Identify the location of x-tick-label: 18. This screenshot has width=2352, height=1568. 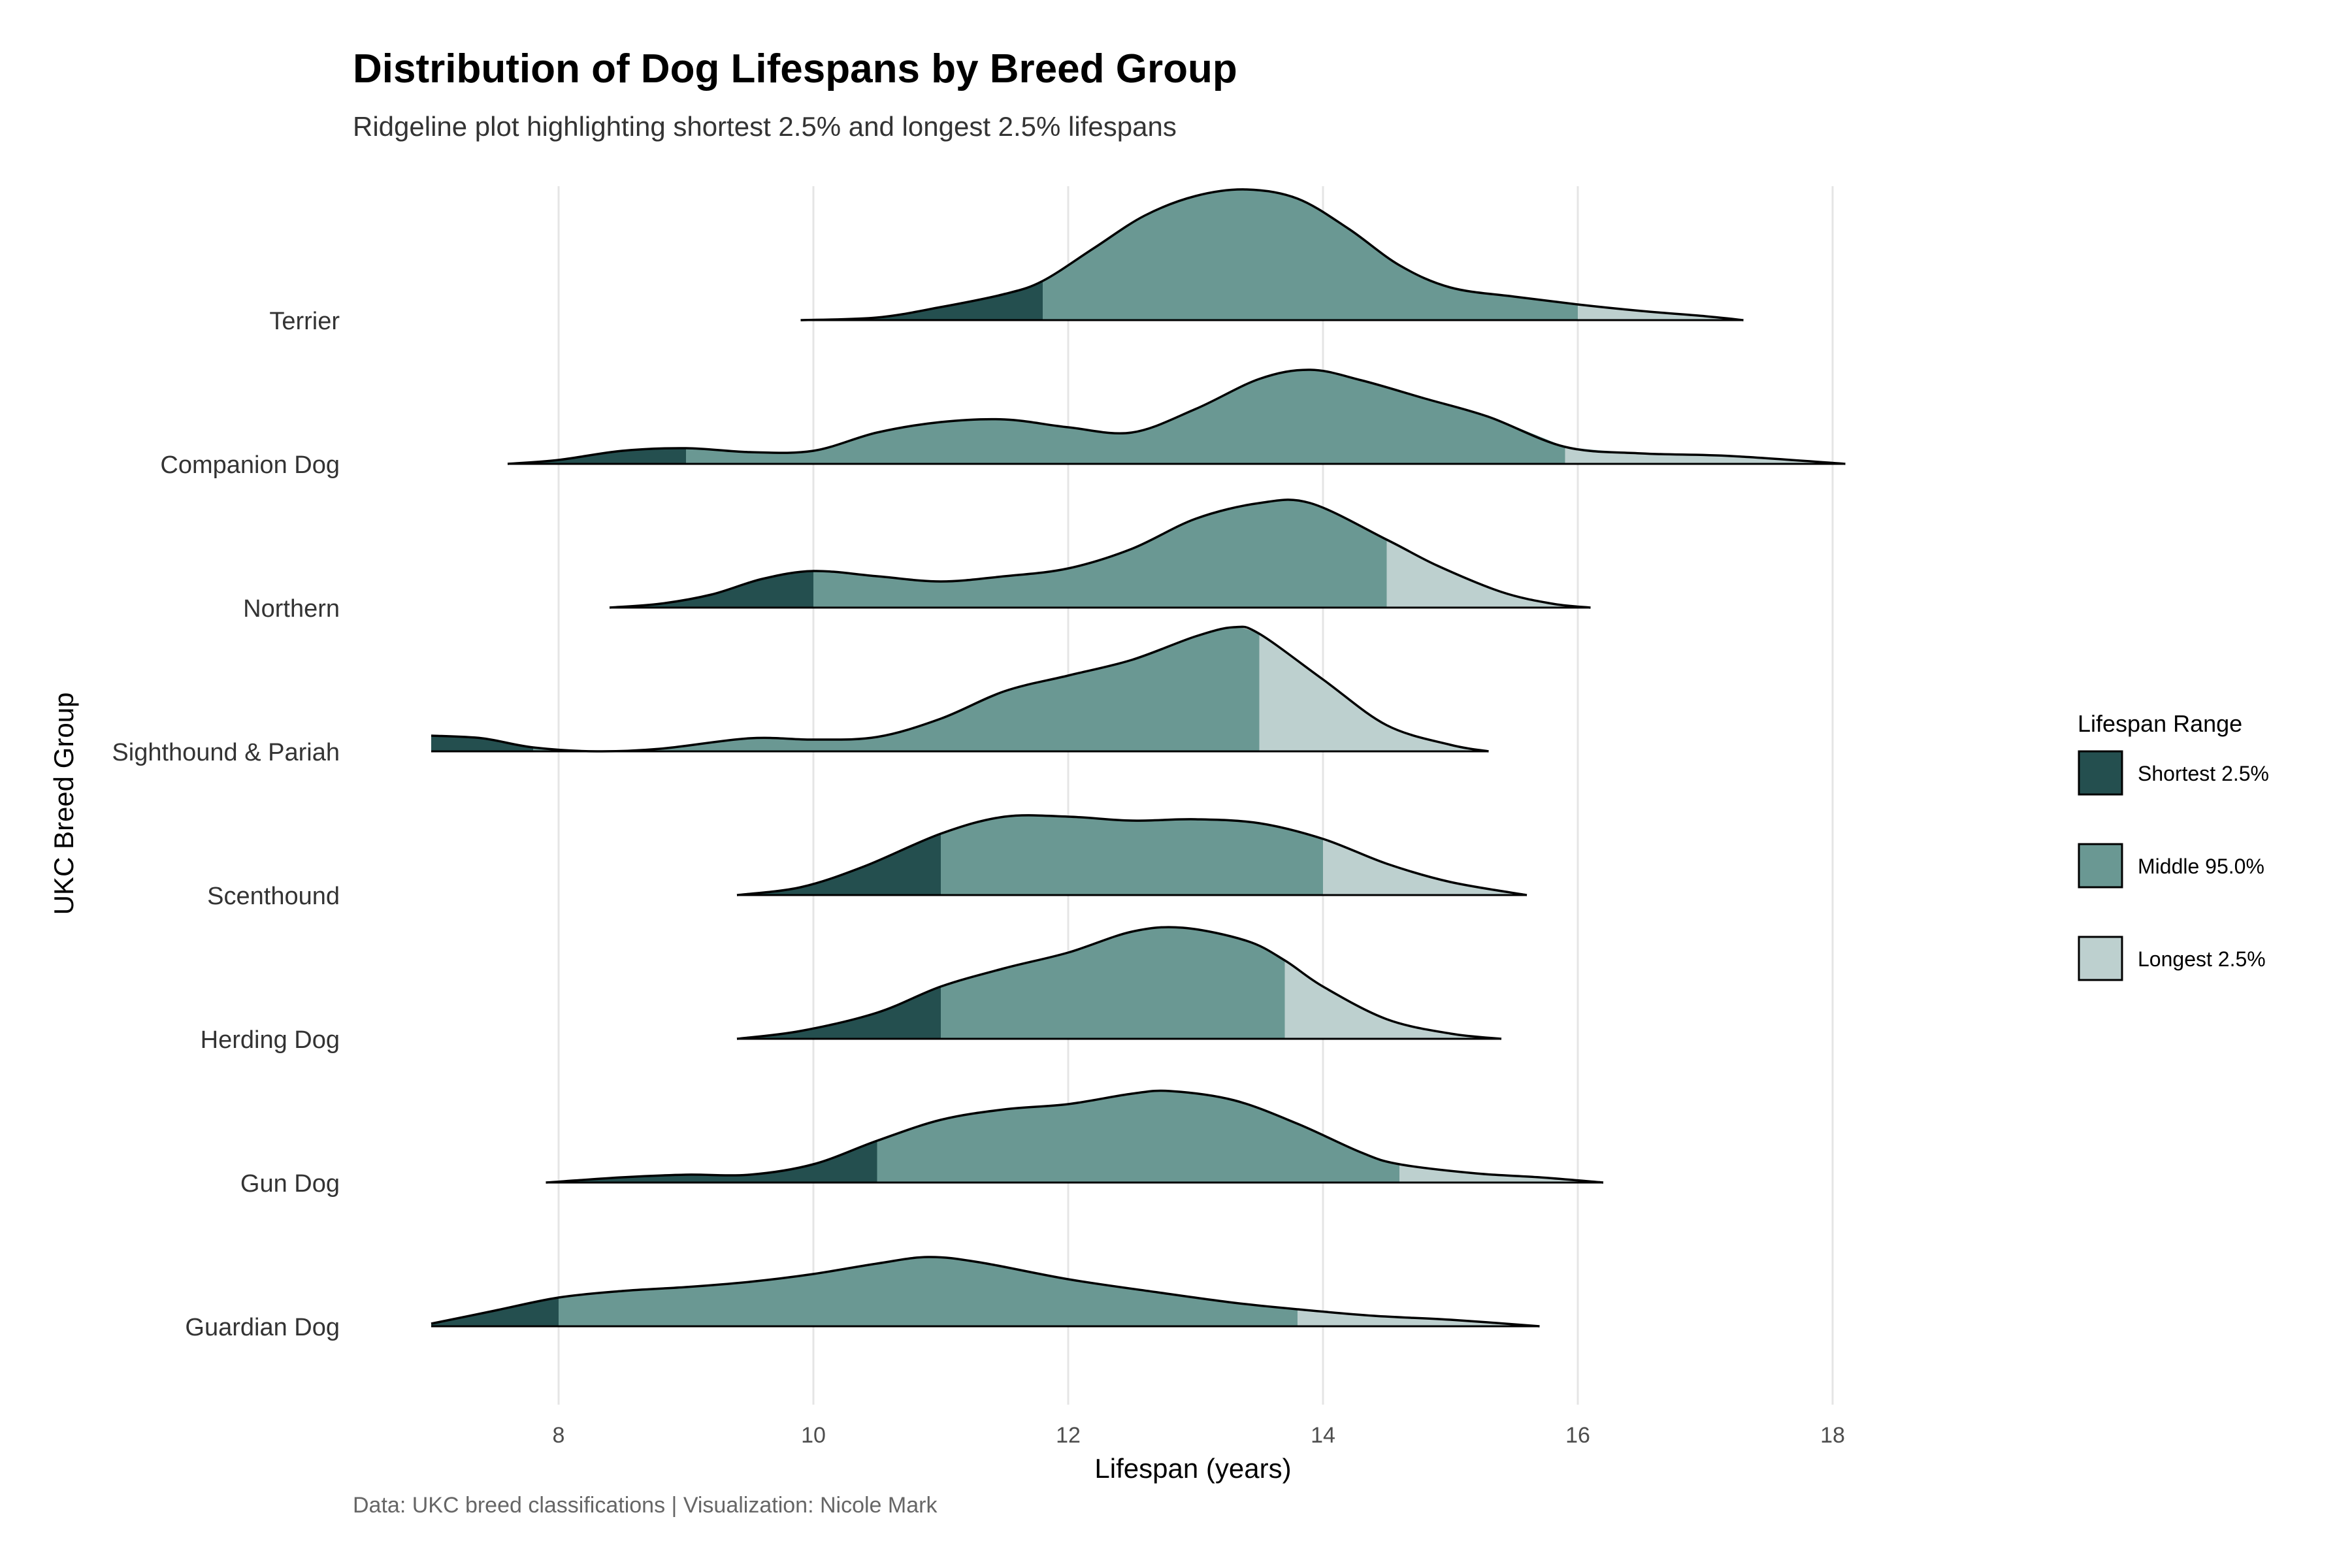
(1832, 1435).